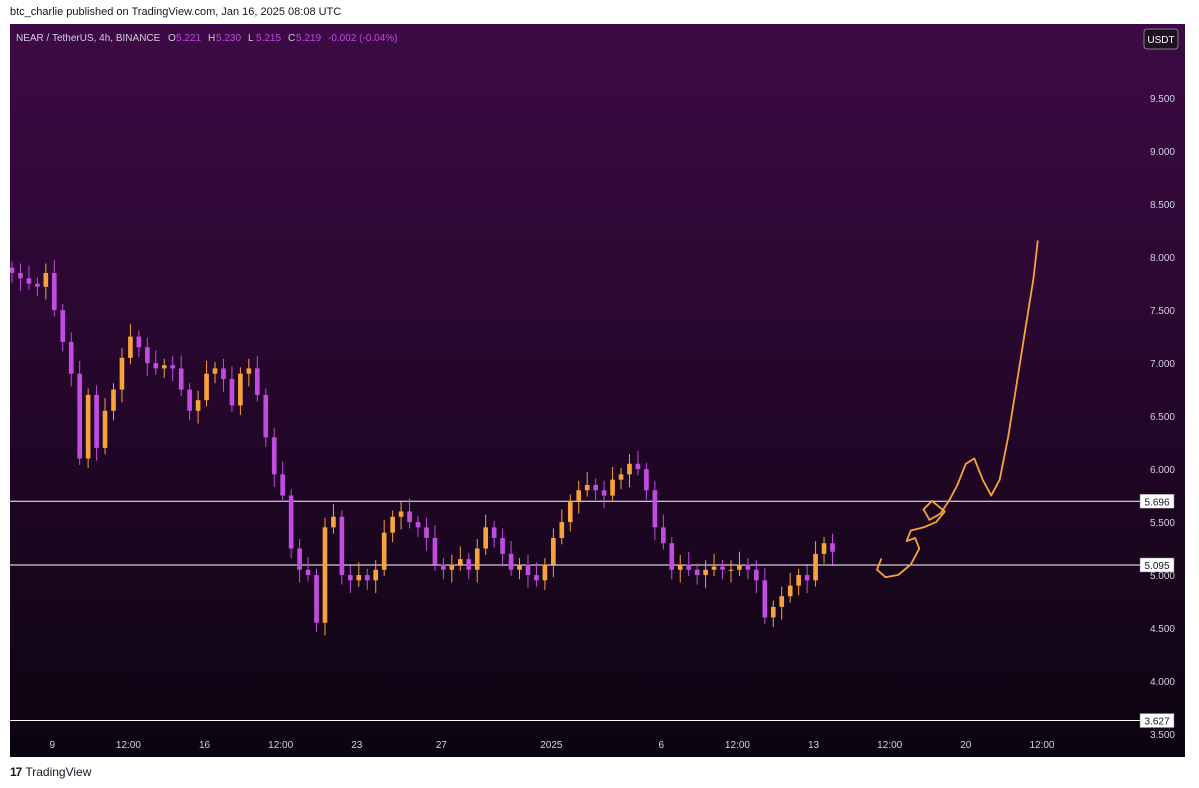 This screenshot has height=788, width=1199. I want to click on tradingview-logo-icon: 17, so click(16, 772).